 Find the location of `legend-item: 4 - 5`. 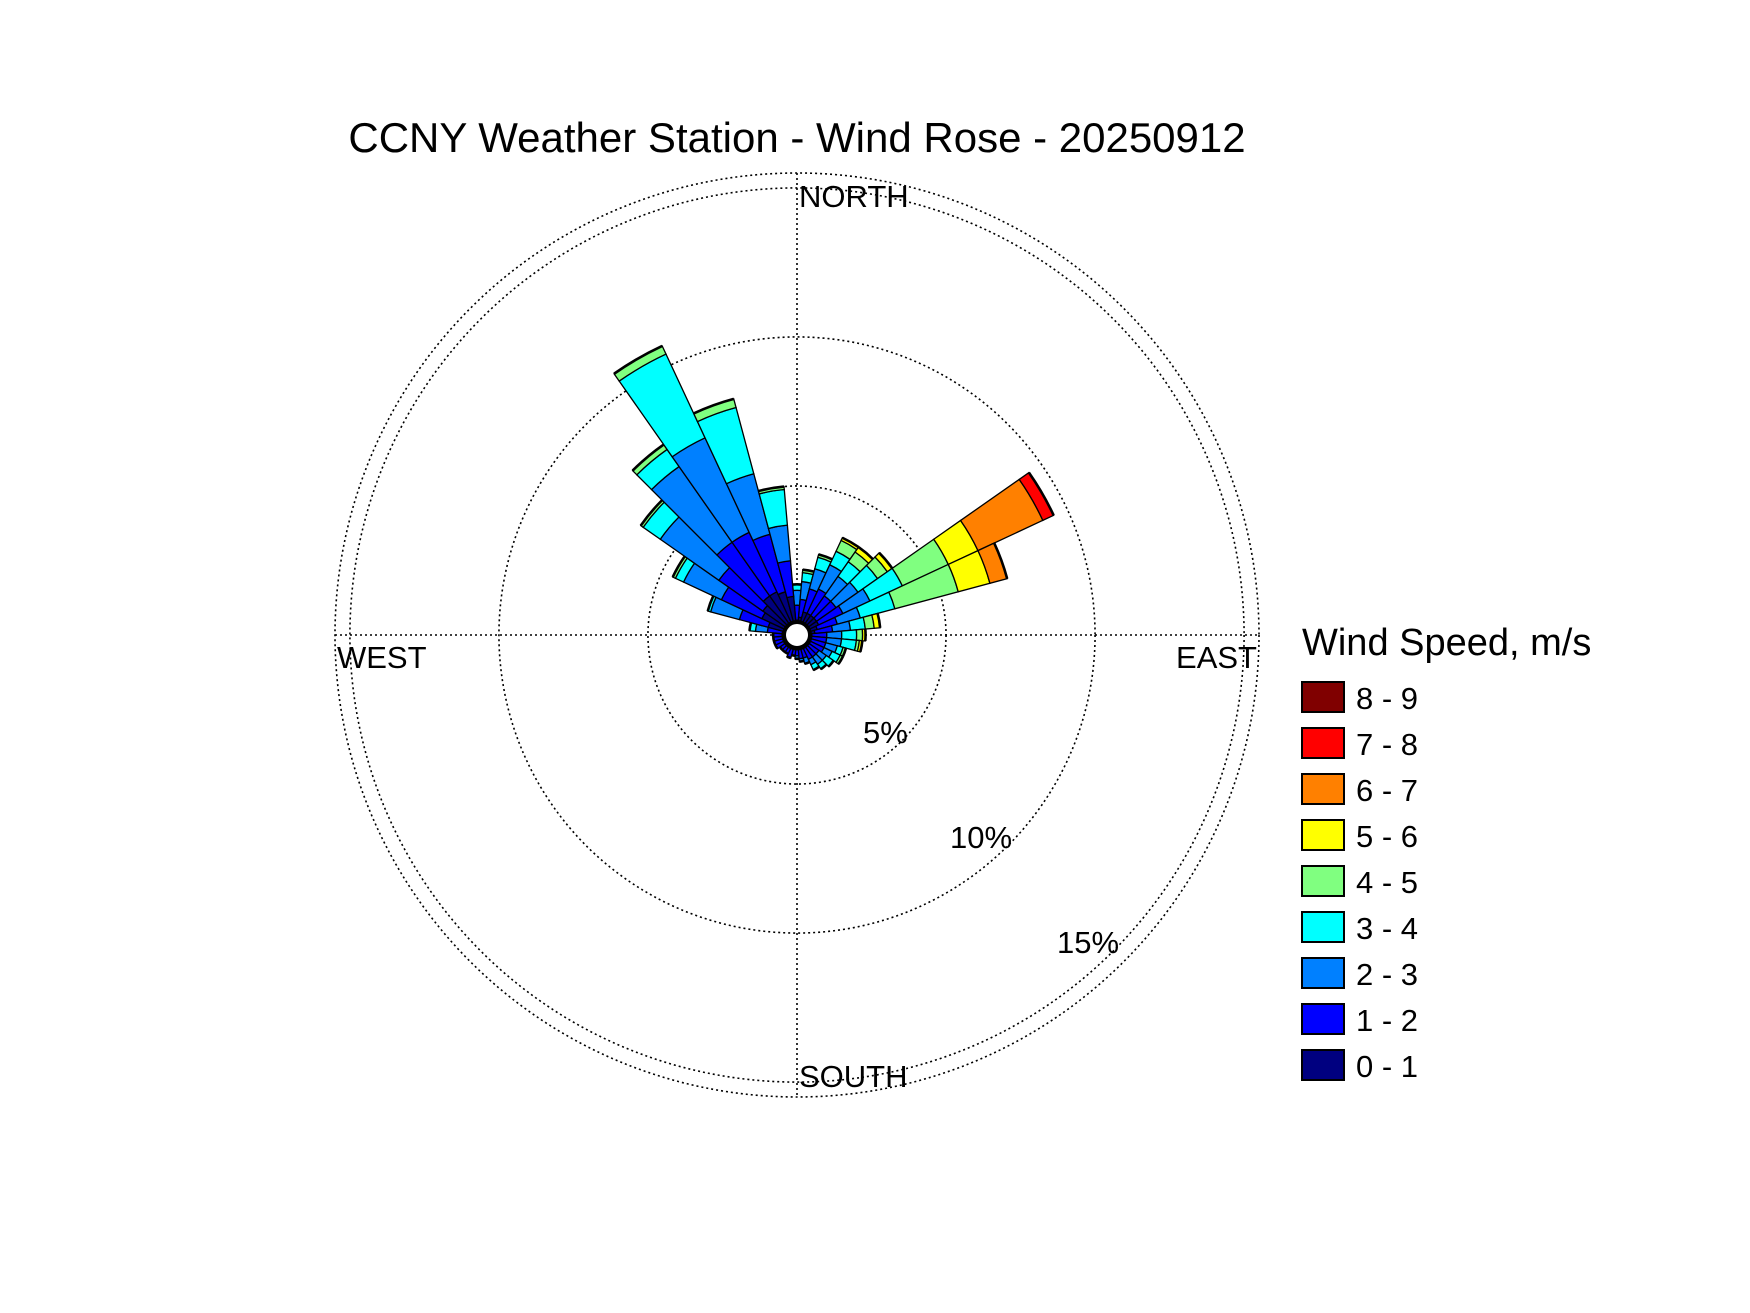

legend-item: 4 - 5 is located at coordinates (1359, 882).